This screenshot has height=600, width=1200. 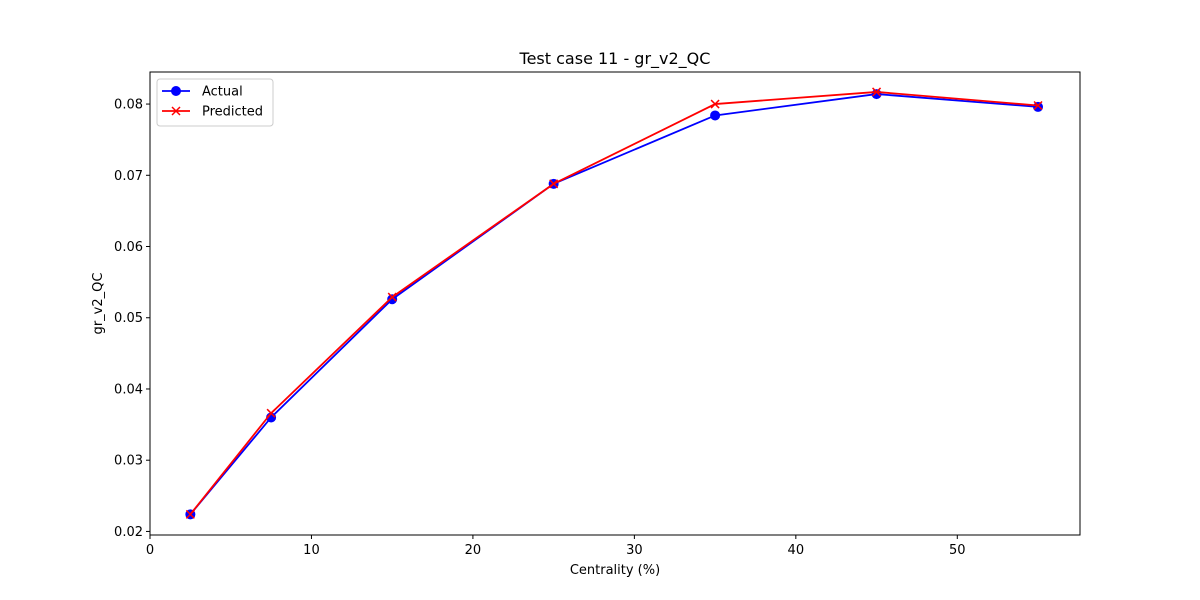 What do you see at coordinates (128, 247) in the screenshot?
I see `y-tick-label: 0.06` at bounding box center [128, 247].